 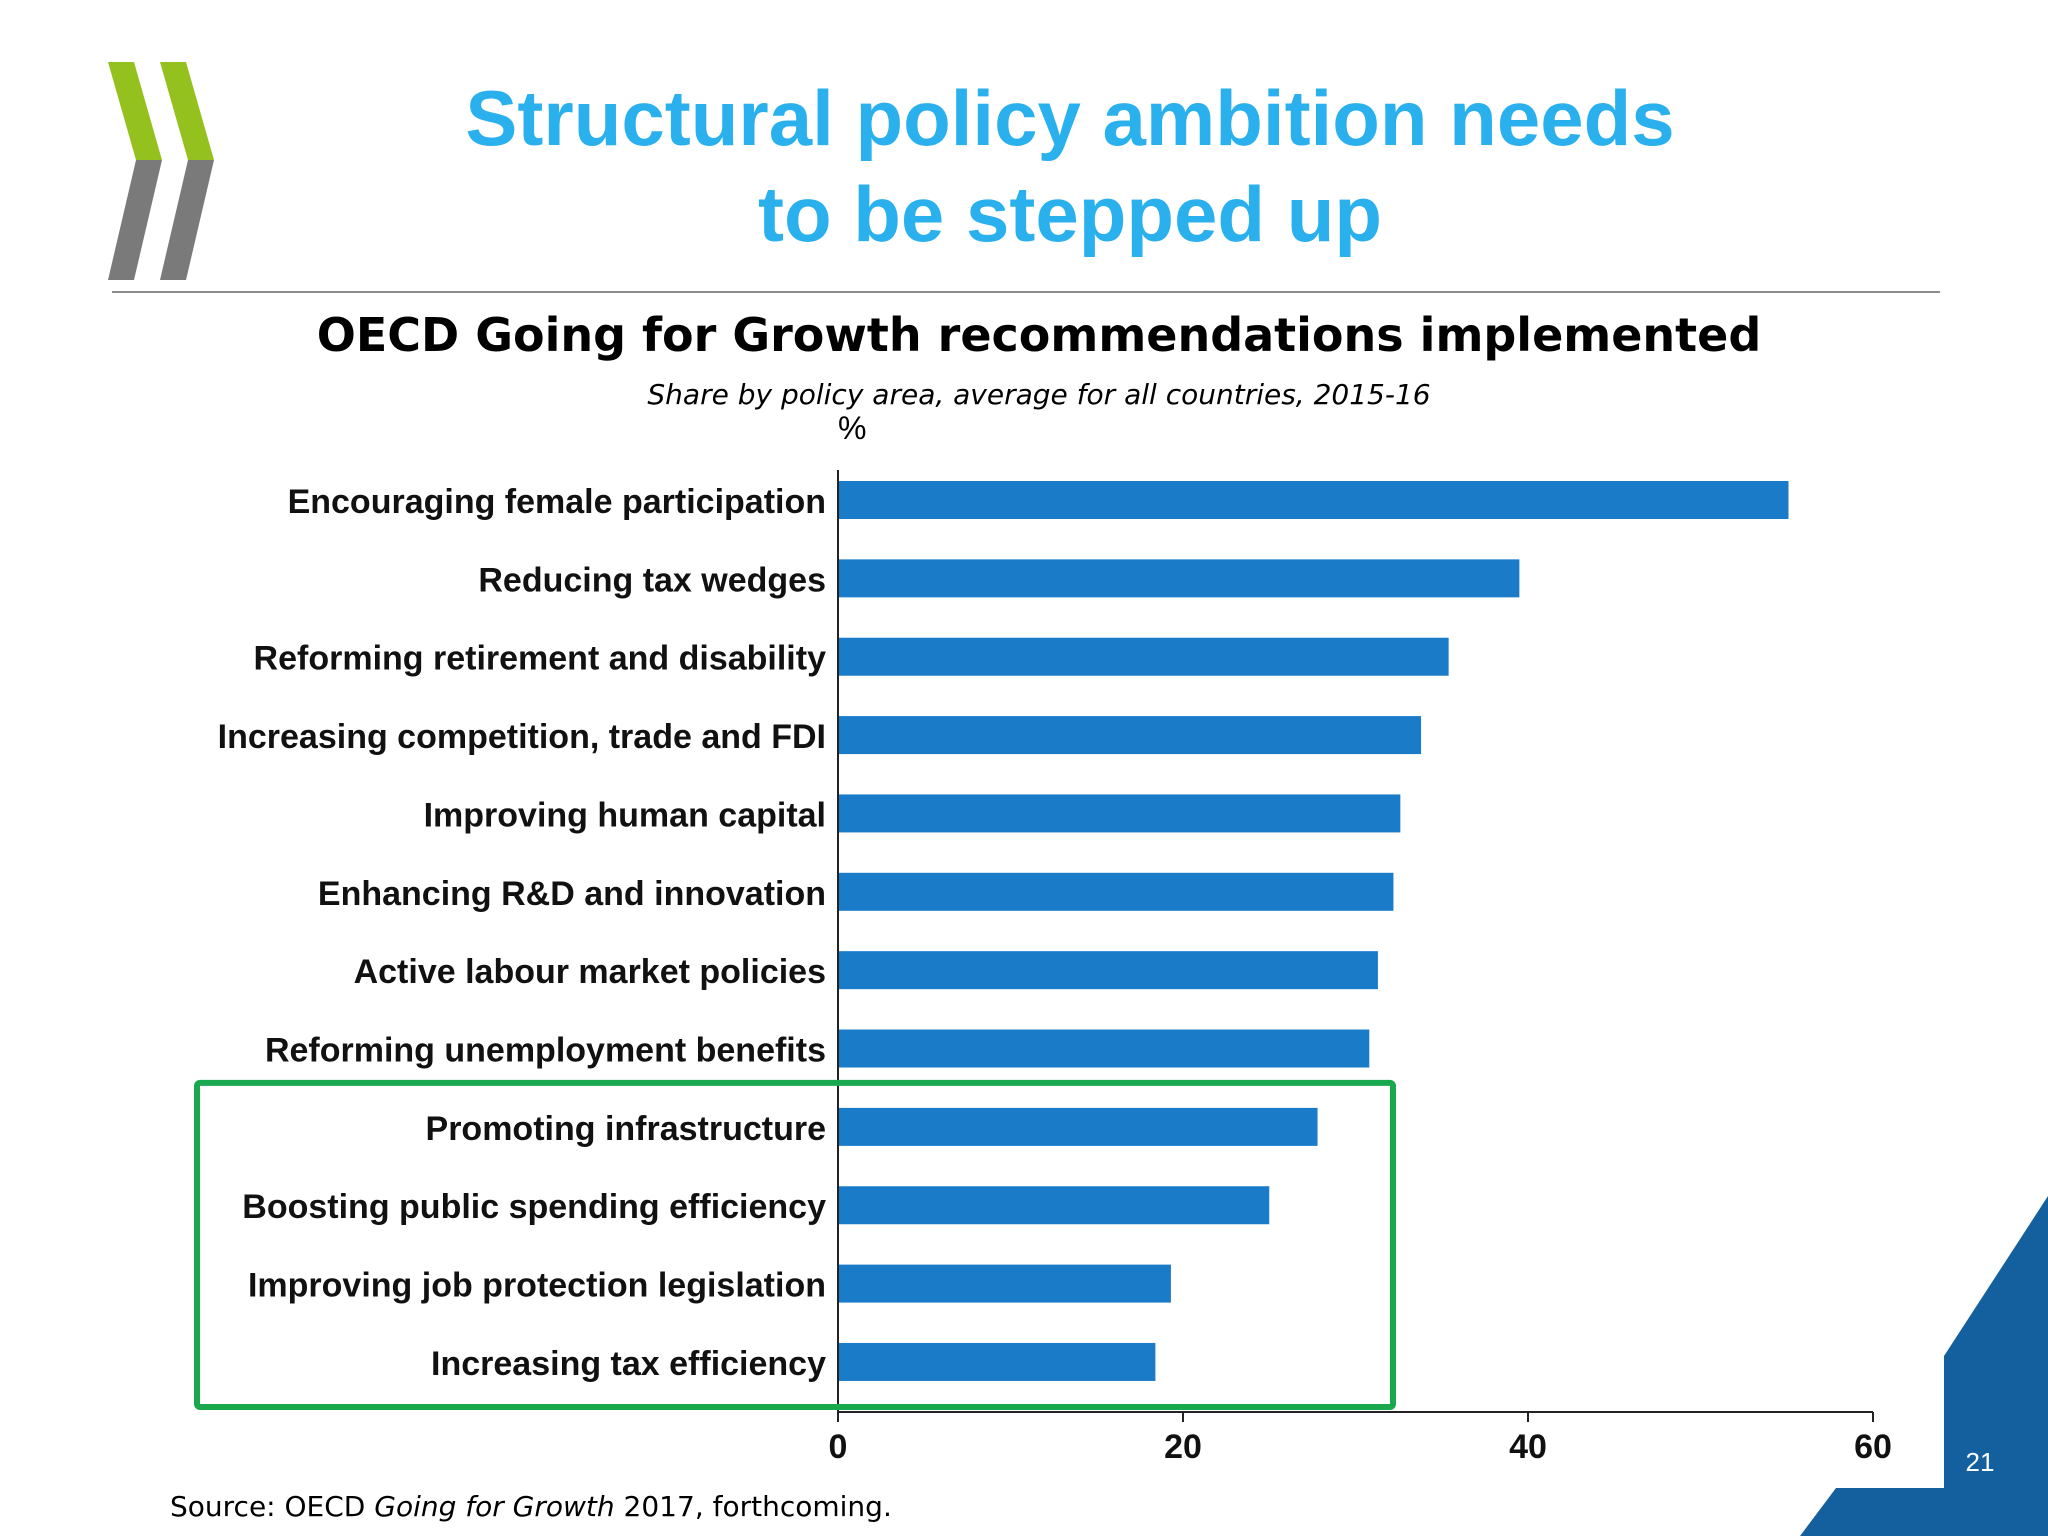 I want to click on x-tick-label: 60, so click(x=1873, y=1447).